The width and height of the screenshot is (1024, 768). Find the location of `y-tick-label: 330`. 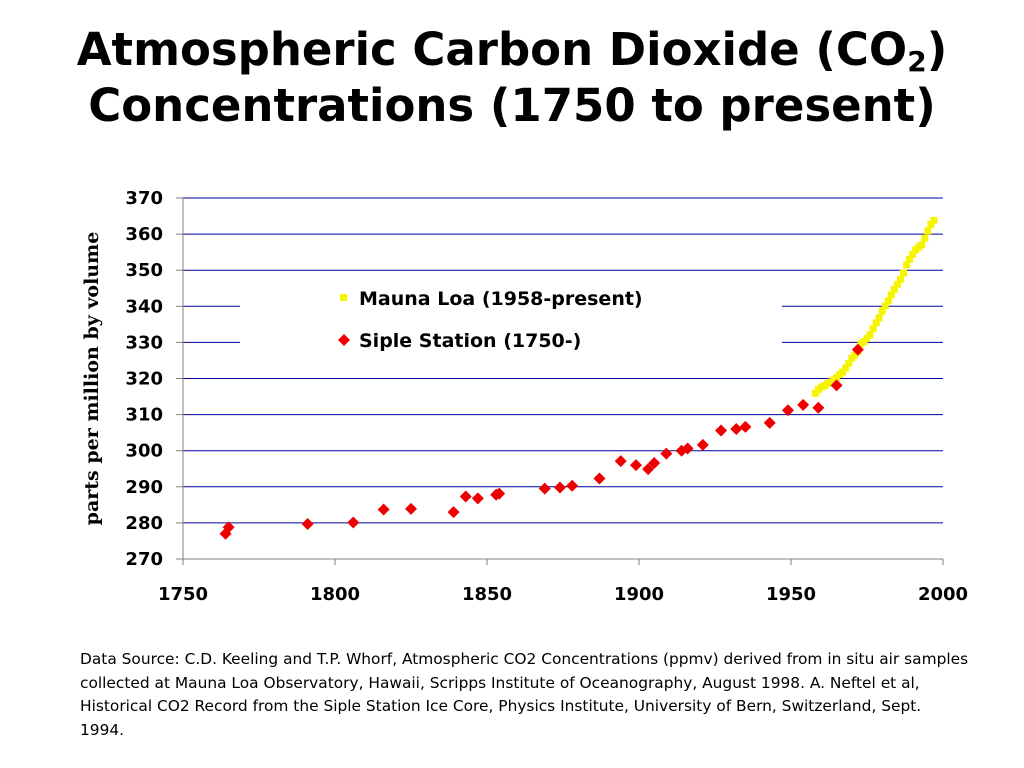

y-tick-label: 330 is located at coordinates (144, 342).